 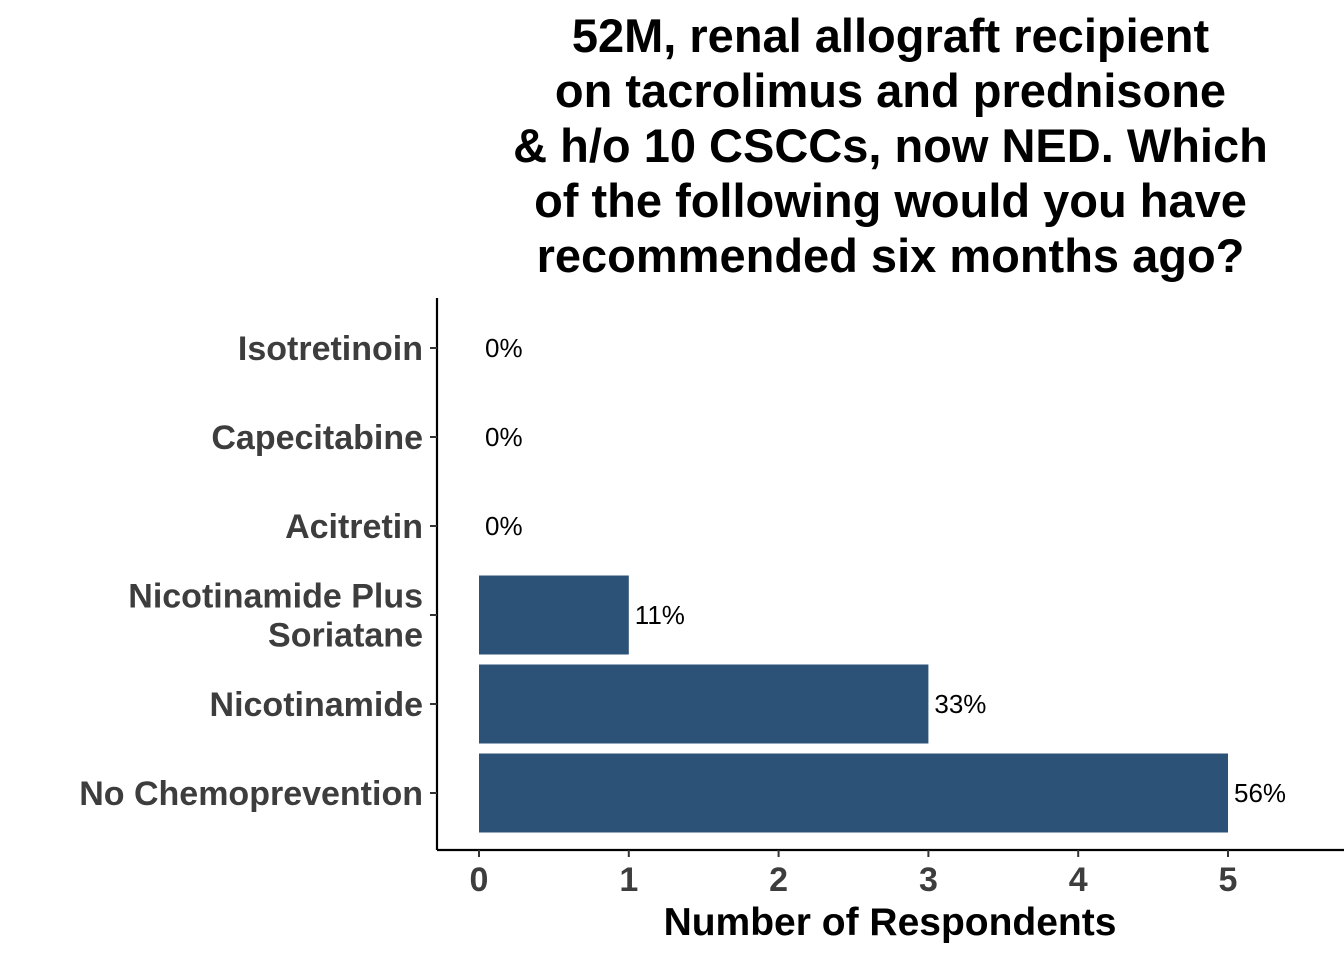 What do you see at coordinates (928, 880) in the screenshot?
I see `x-tick-label: 3` at bounding box center [928, 880].